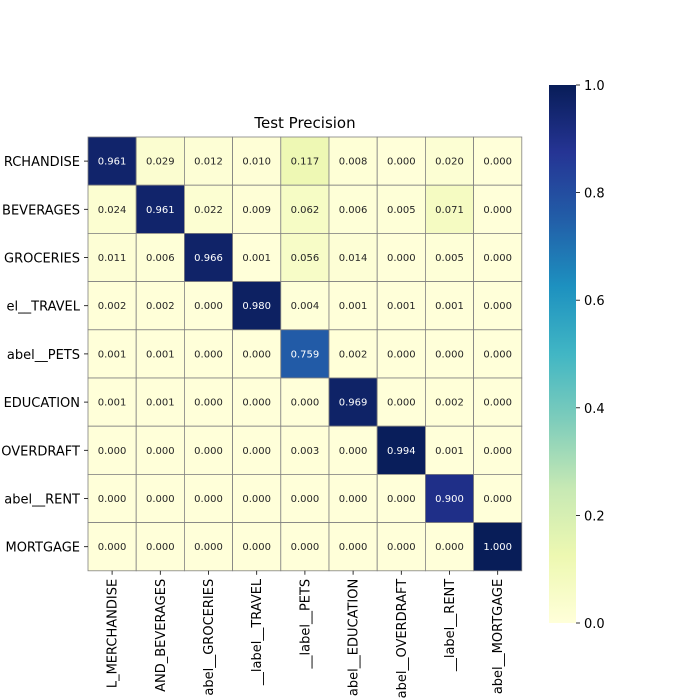 The height and width of the screenshot is (700, 700). What do you see at coordinates (256, 162) in the screenshot?
I see `heatmap-cell-value: 0.010` at bounding box center [256, 162].